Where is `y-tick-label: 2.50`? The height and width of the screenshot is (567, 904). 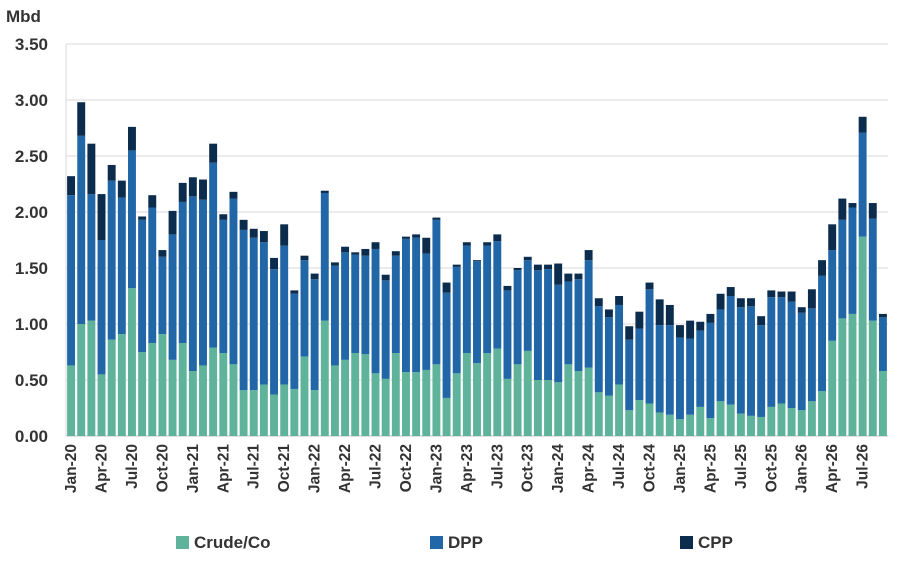 y-tick-label: 2.50 is located at coordinates (31, 156).